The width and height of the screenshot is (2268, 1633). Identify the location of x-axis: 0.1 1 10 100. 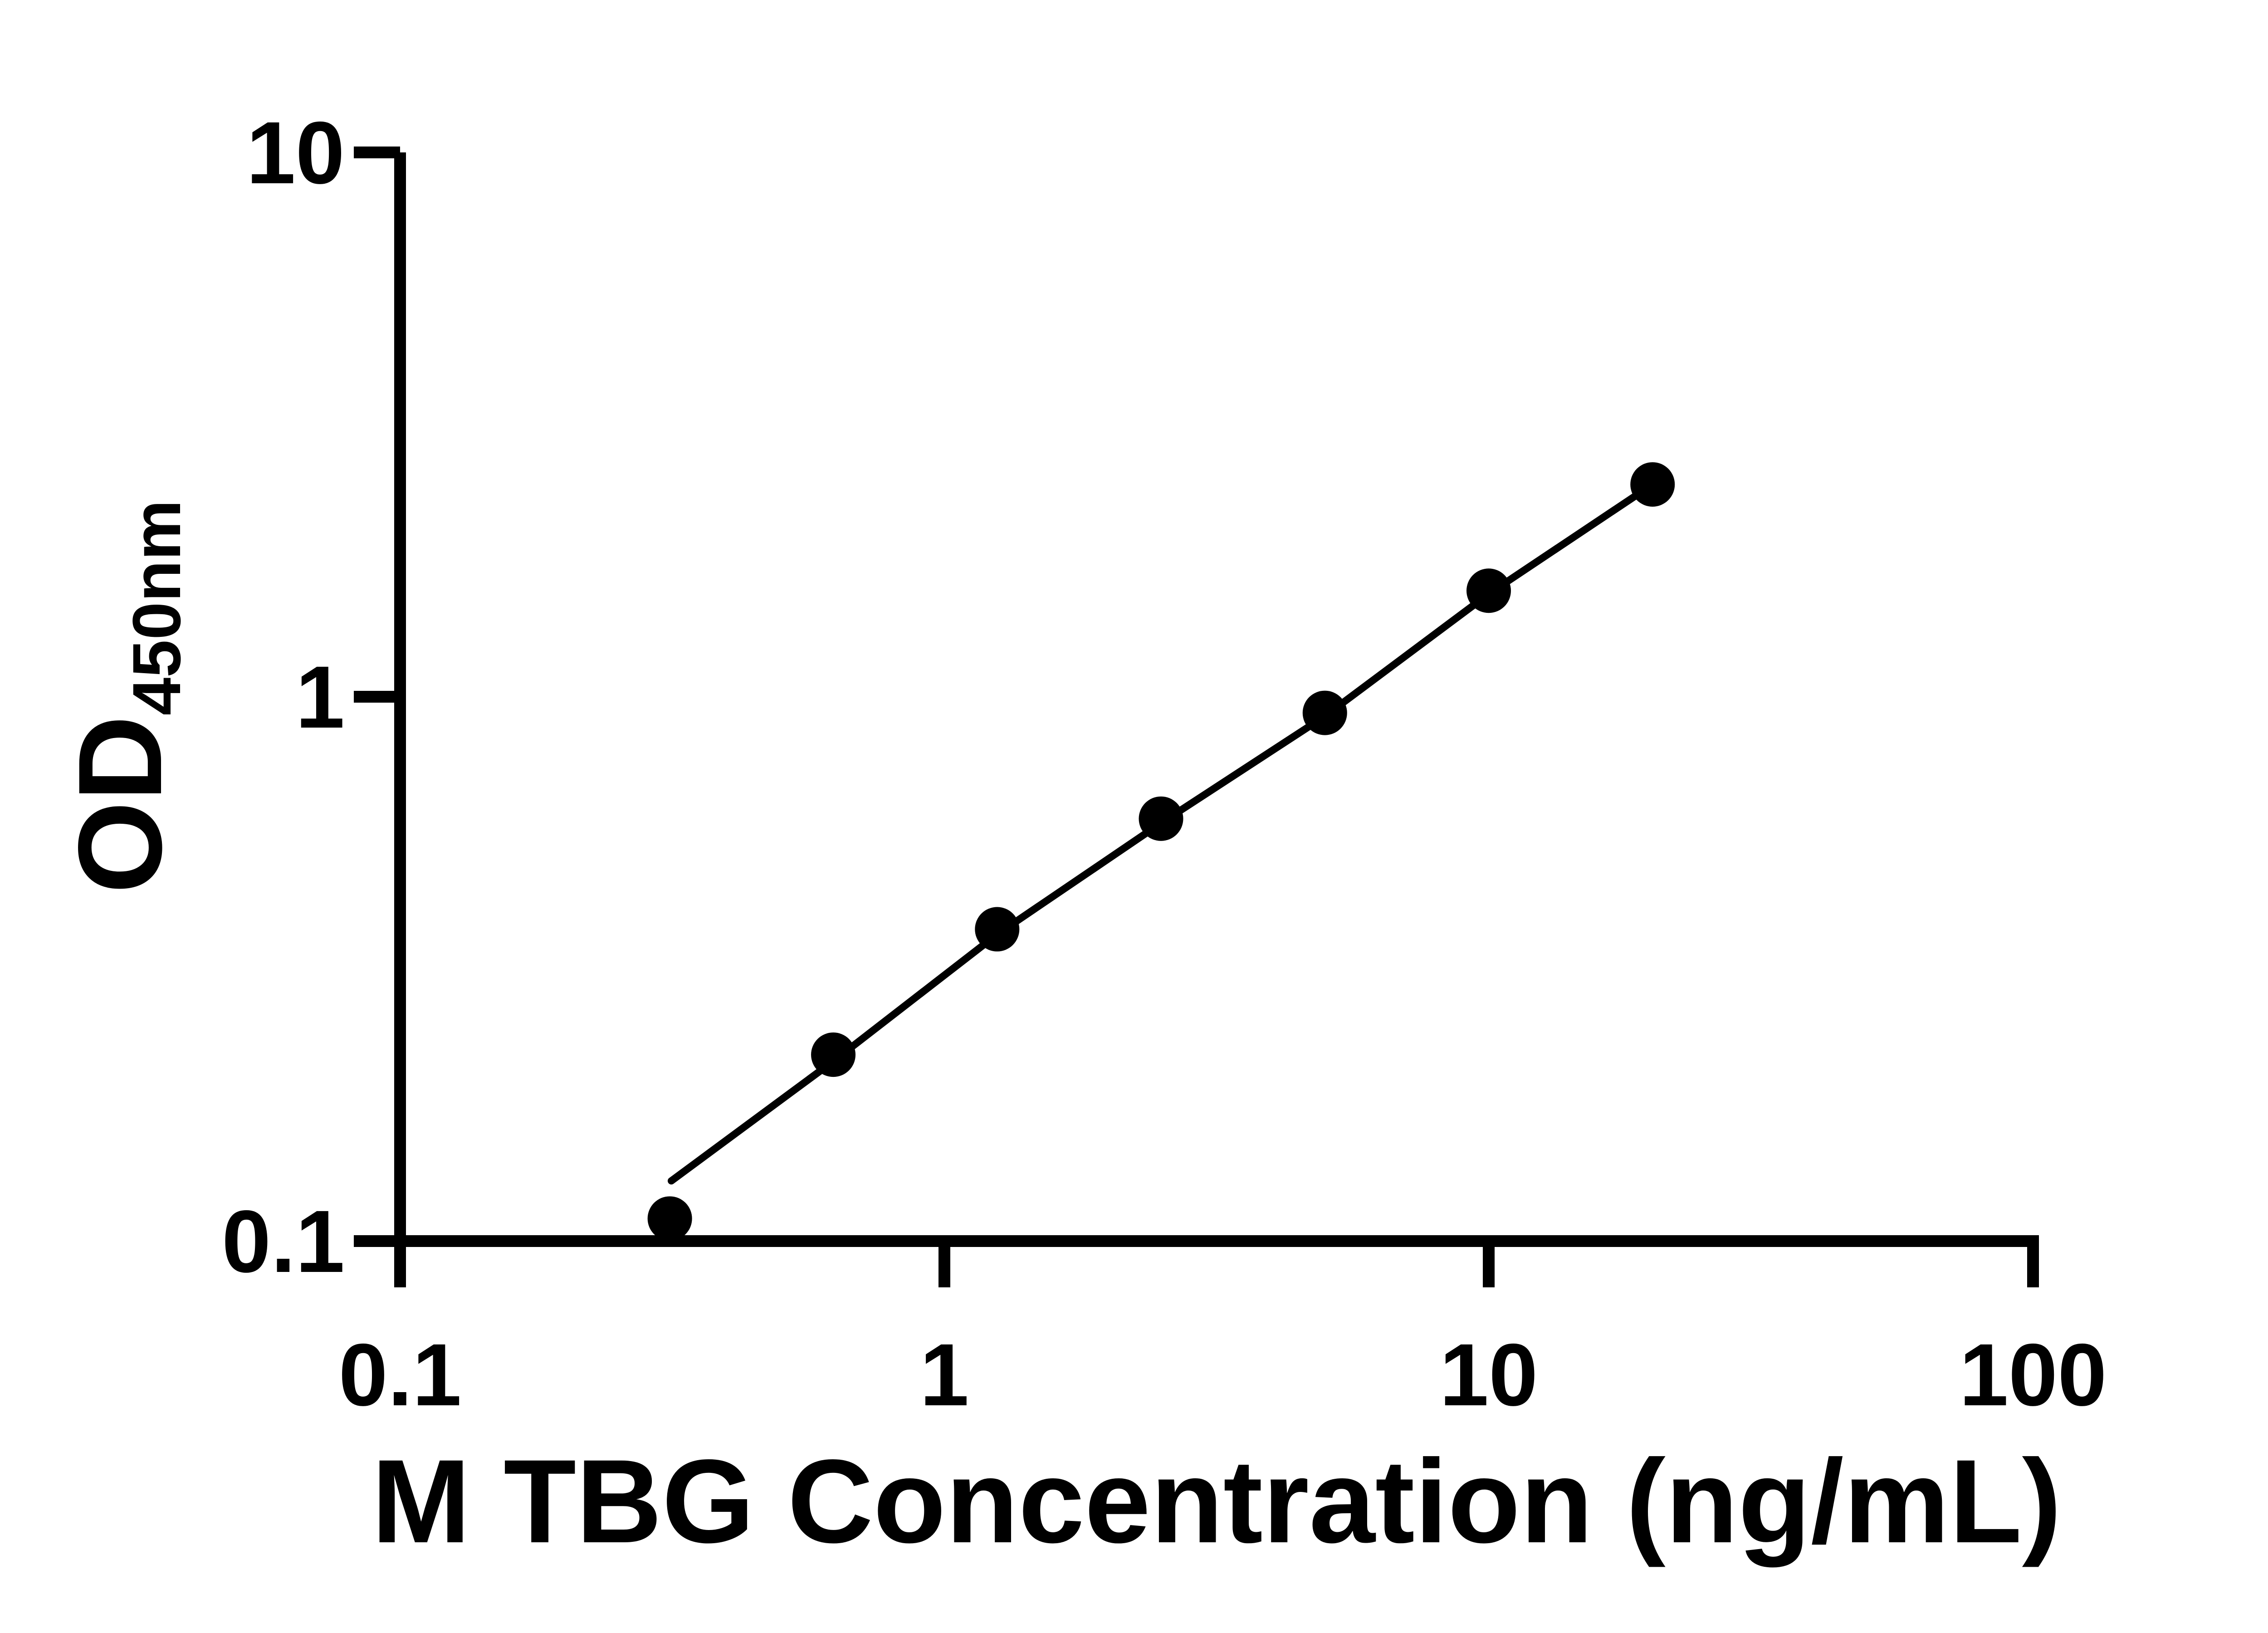
(1223, 1329).